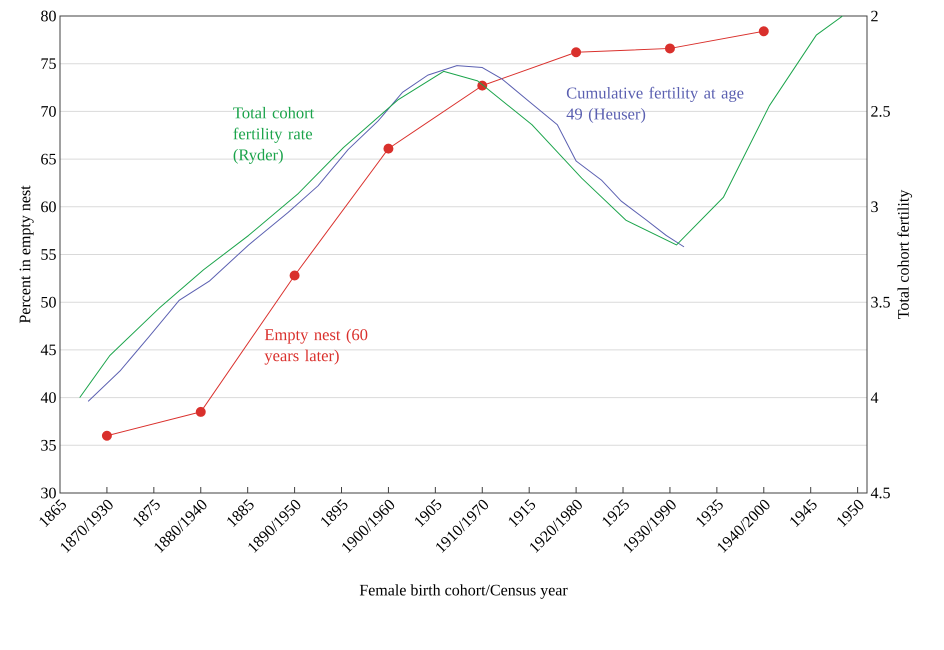  I want to click on y2-tick-label: 2.5, so click(880, 111).